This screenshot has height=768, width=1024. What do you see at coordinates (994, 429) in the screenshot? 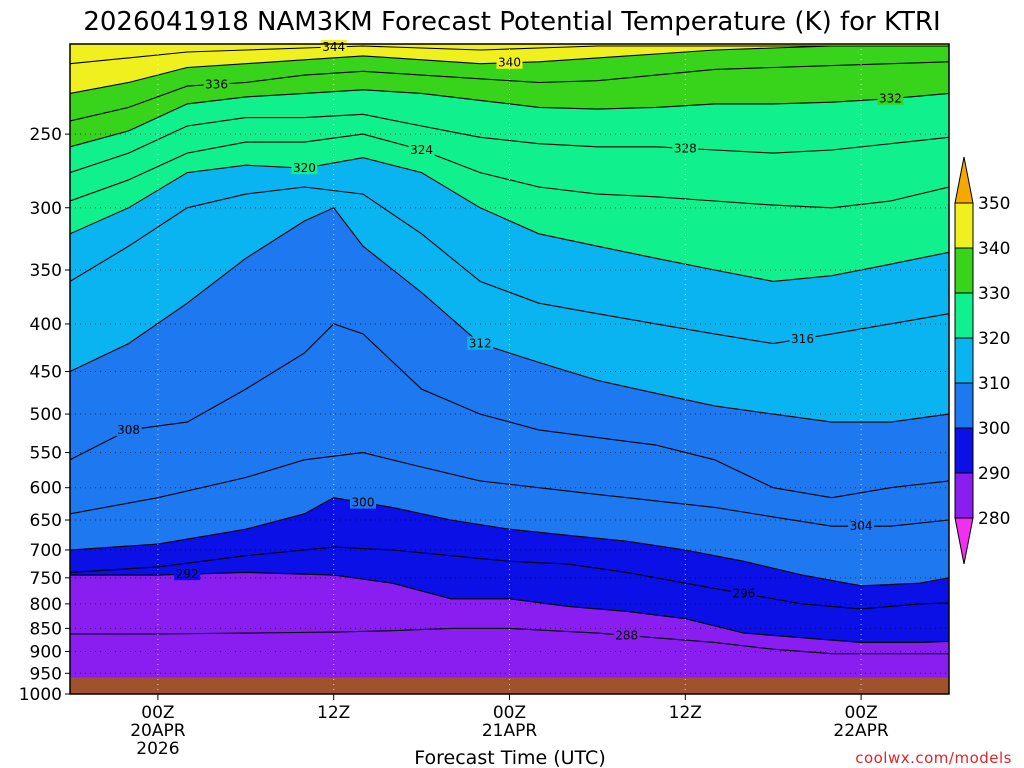
I see `colorbar-label-300: 300` at bounding box center [994, 429].